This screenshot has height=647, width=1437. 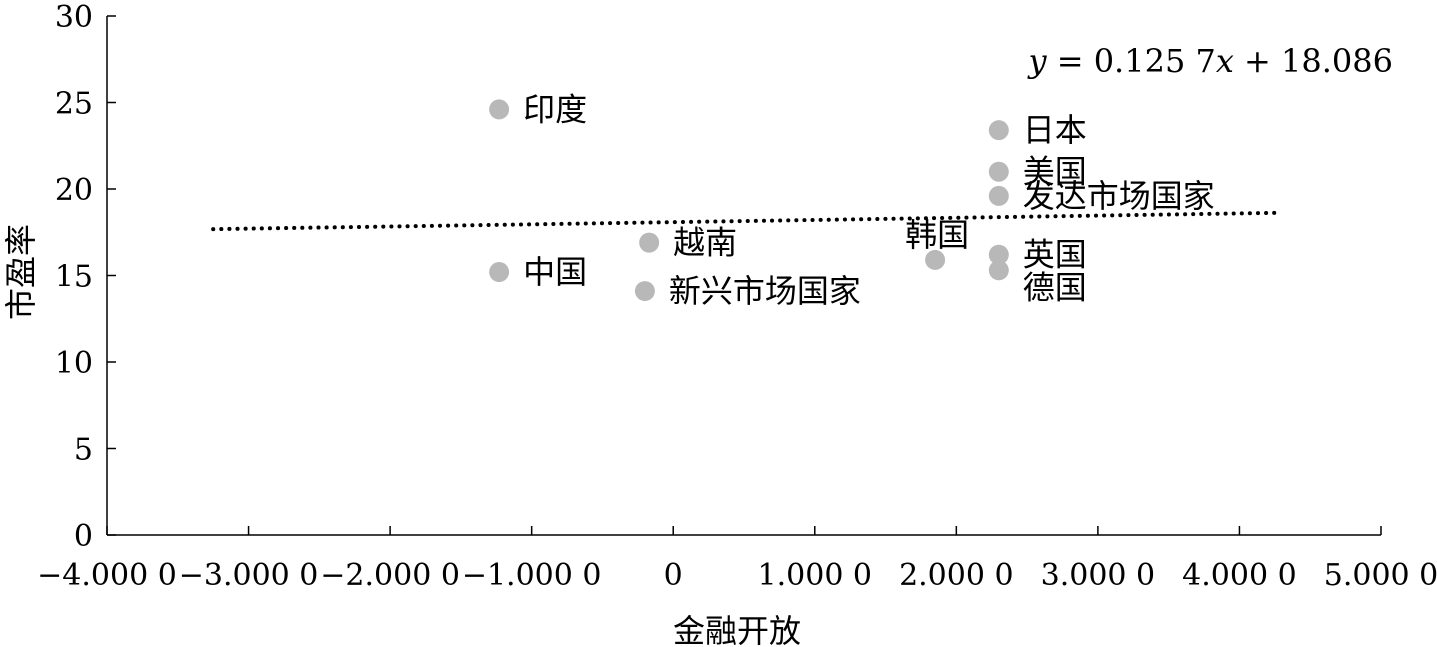 What do you see at coordinates (737, 629) in the screenshot?
I see `x-axis-title: 金融开放` at bounding box center [737, 629].